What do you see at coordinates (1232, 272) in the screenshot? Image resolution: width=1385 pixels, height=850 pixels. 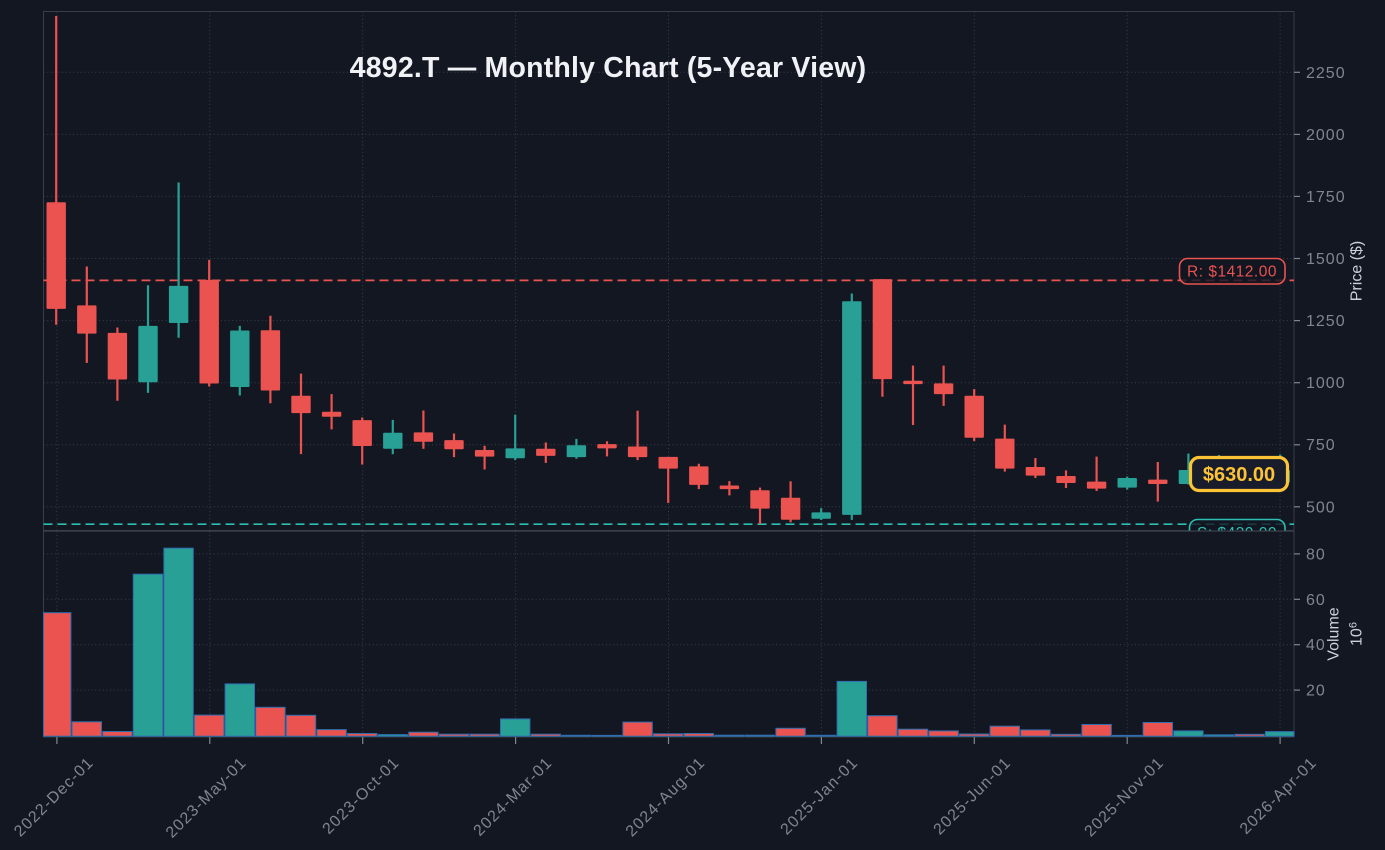 I see `svg-text: R: $1412.00` at bounding box center [1232, 272].